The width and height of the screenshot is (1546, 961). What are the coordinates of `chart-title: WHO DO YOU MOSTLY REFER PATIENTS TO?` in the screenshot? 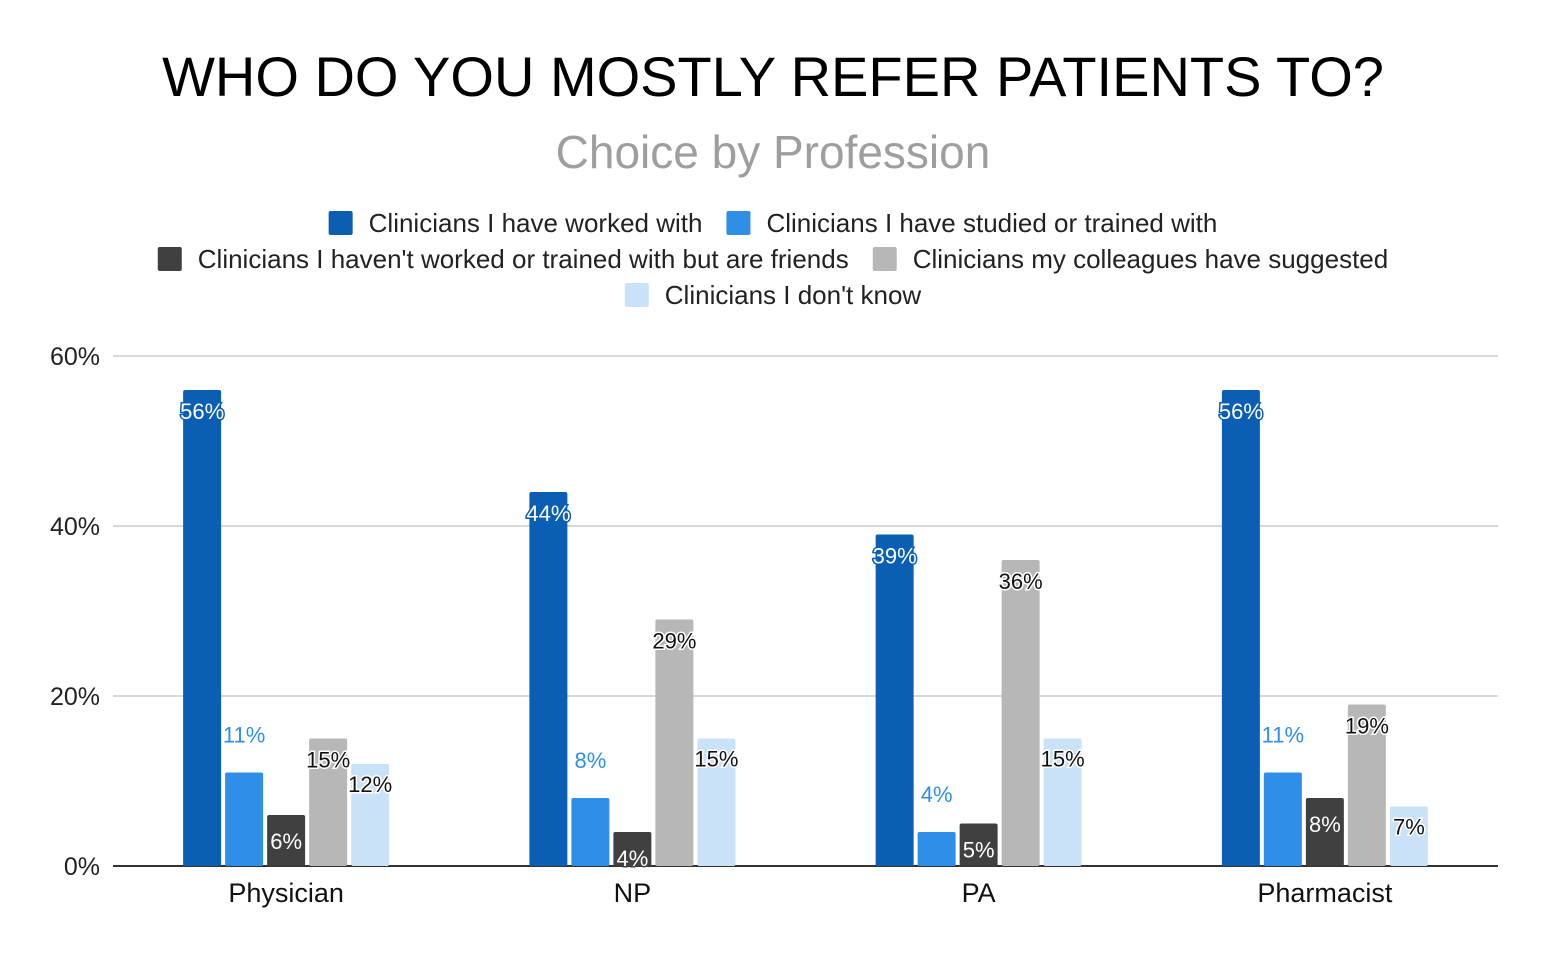 It's located at (773, 76).